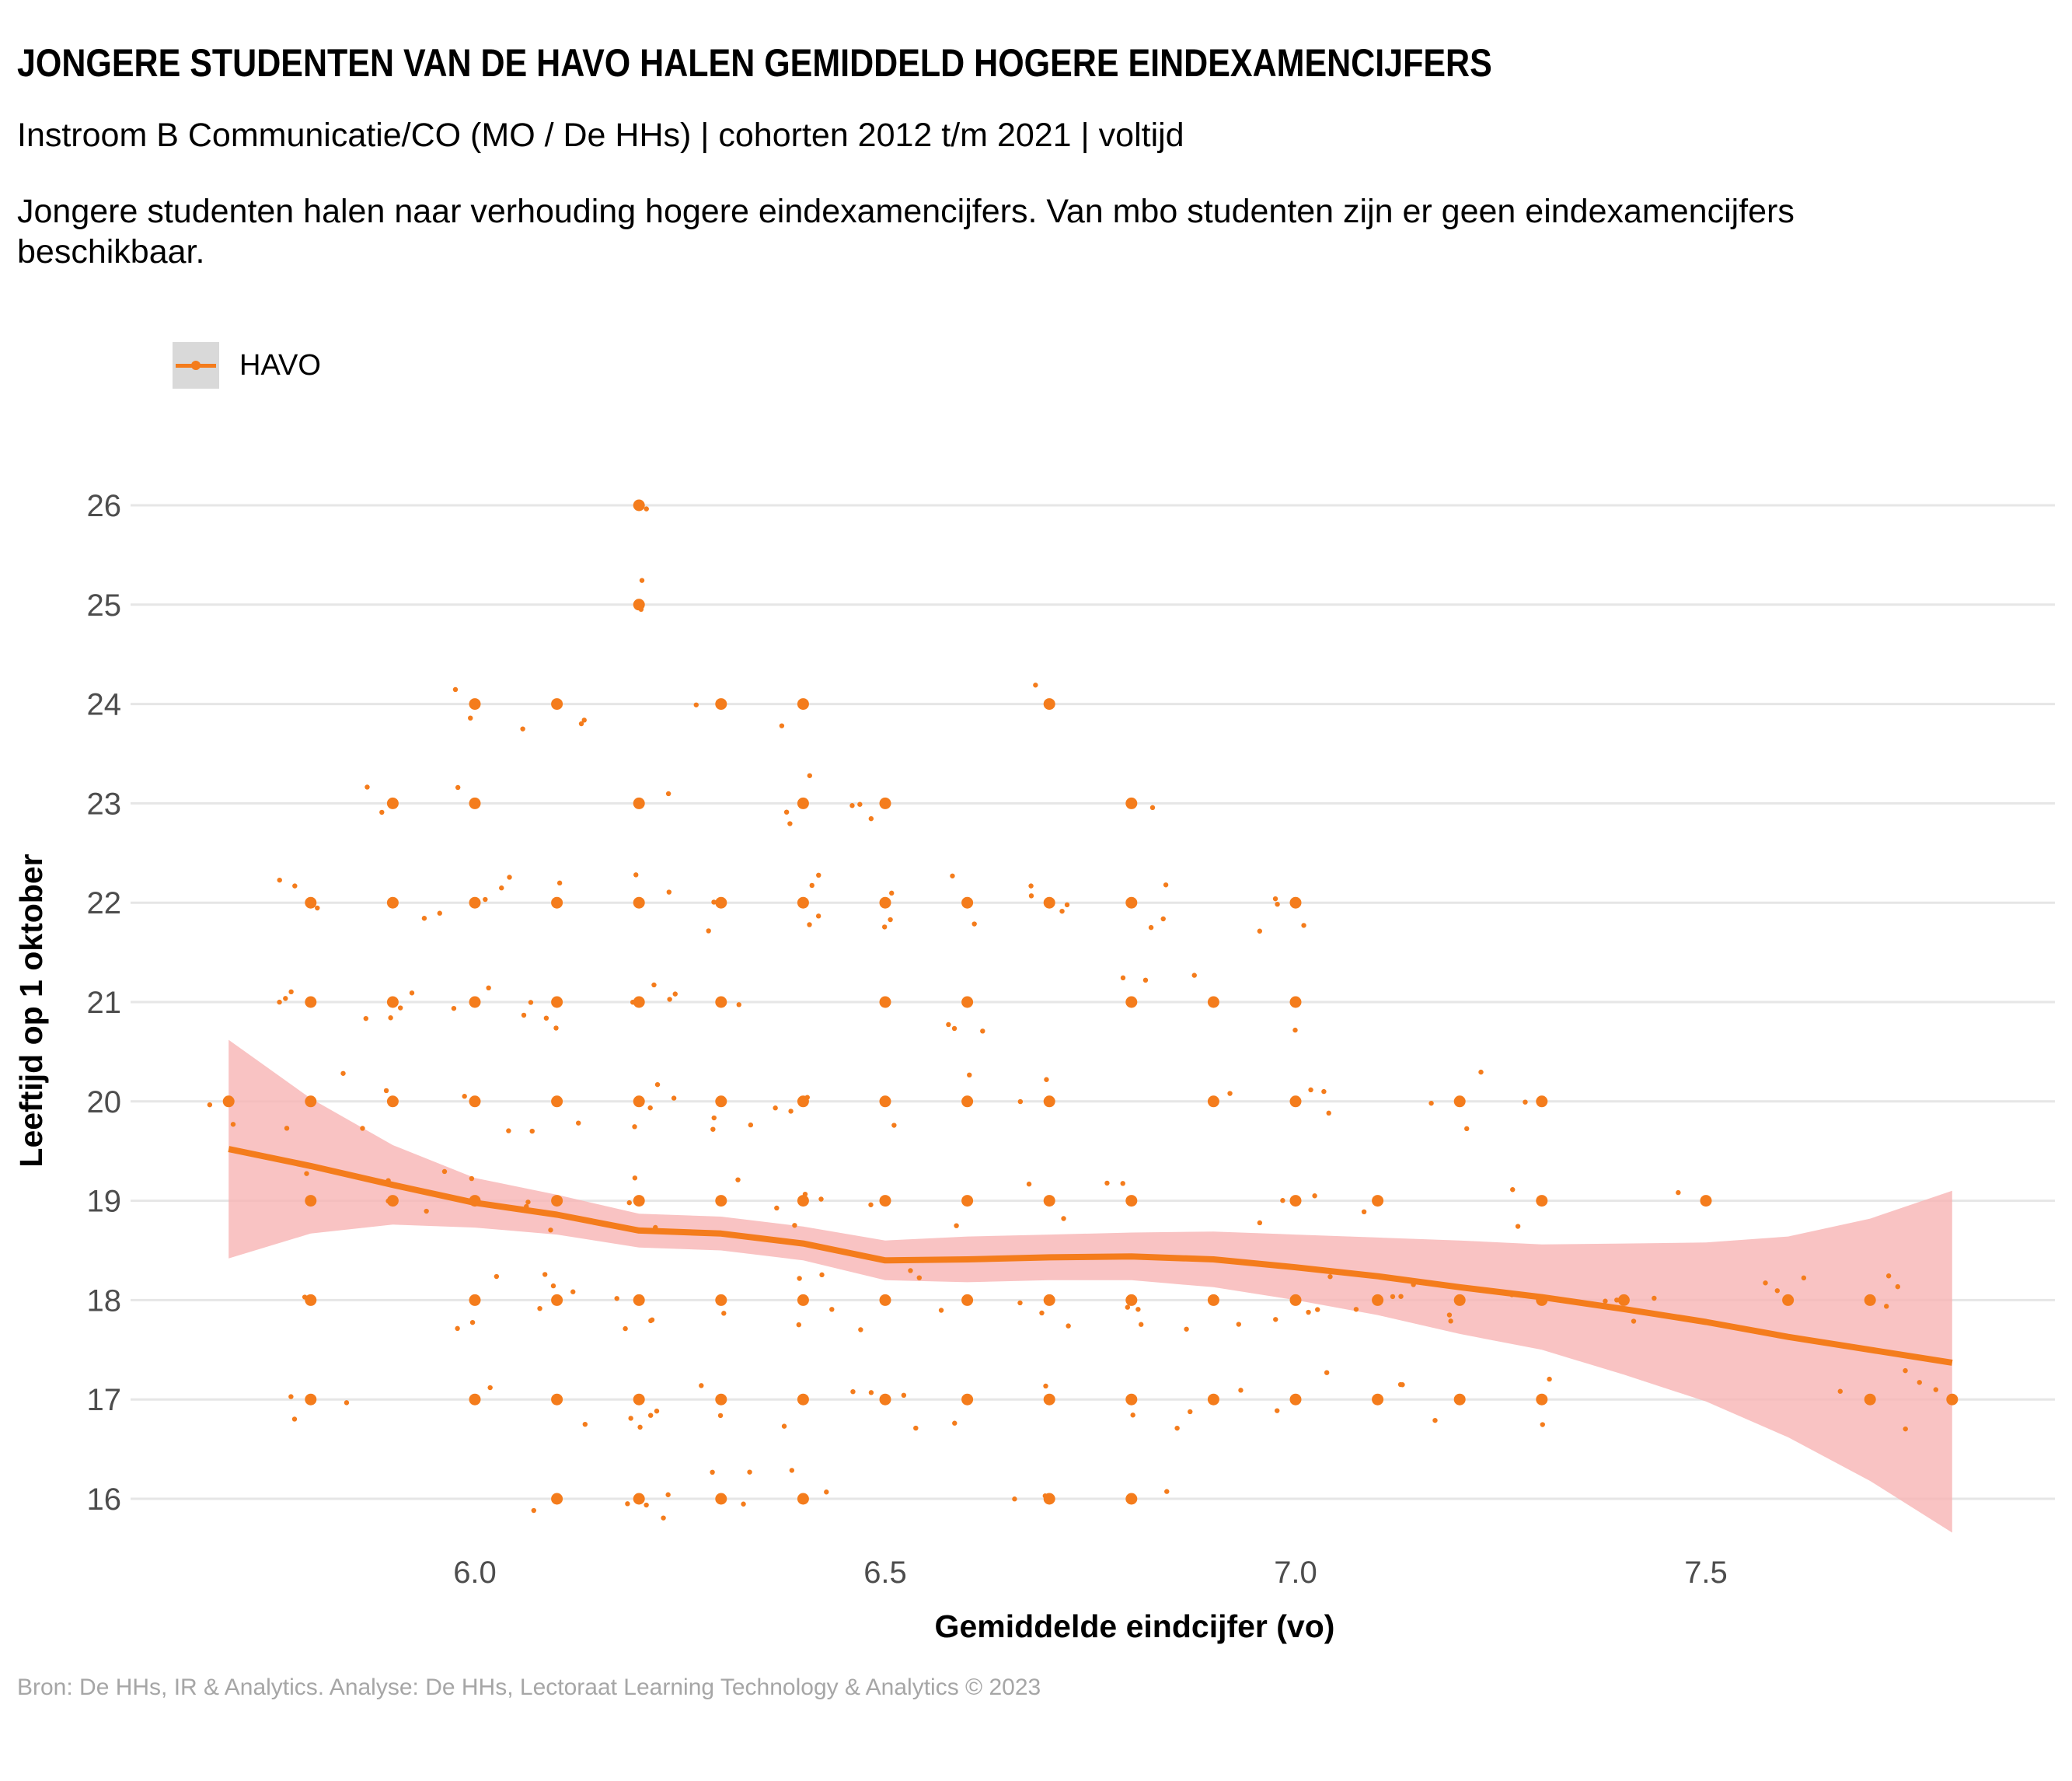  I want to click on y-tick-label-17: 17, so click(104, 1400).